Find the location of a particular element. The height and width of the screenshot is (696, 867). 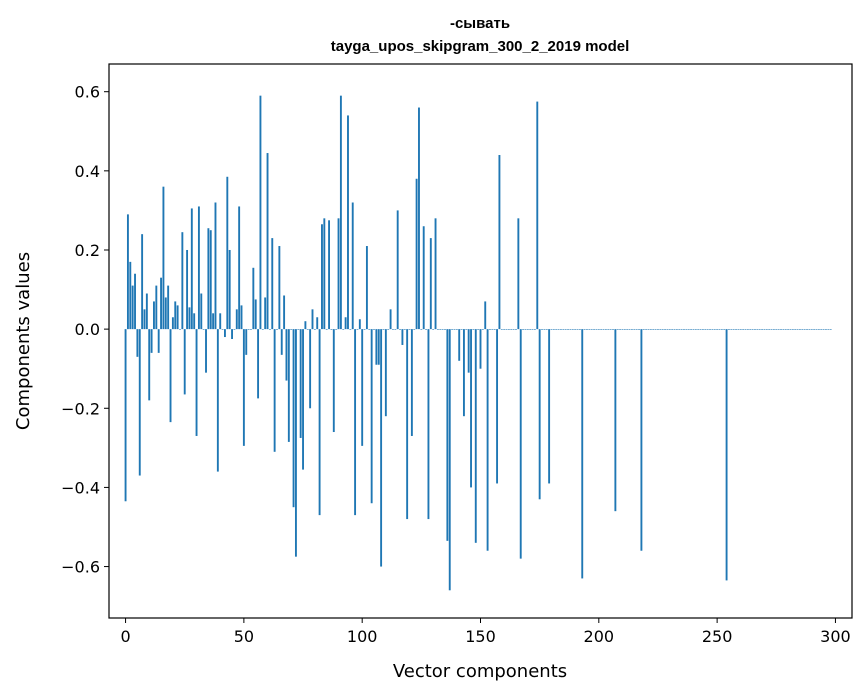

y-tick-label: −0.6 is located at coordinates (80, 567).